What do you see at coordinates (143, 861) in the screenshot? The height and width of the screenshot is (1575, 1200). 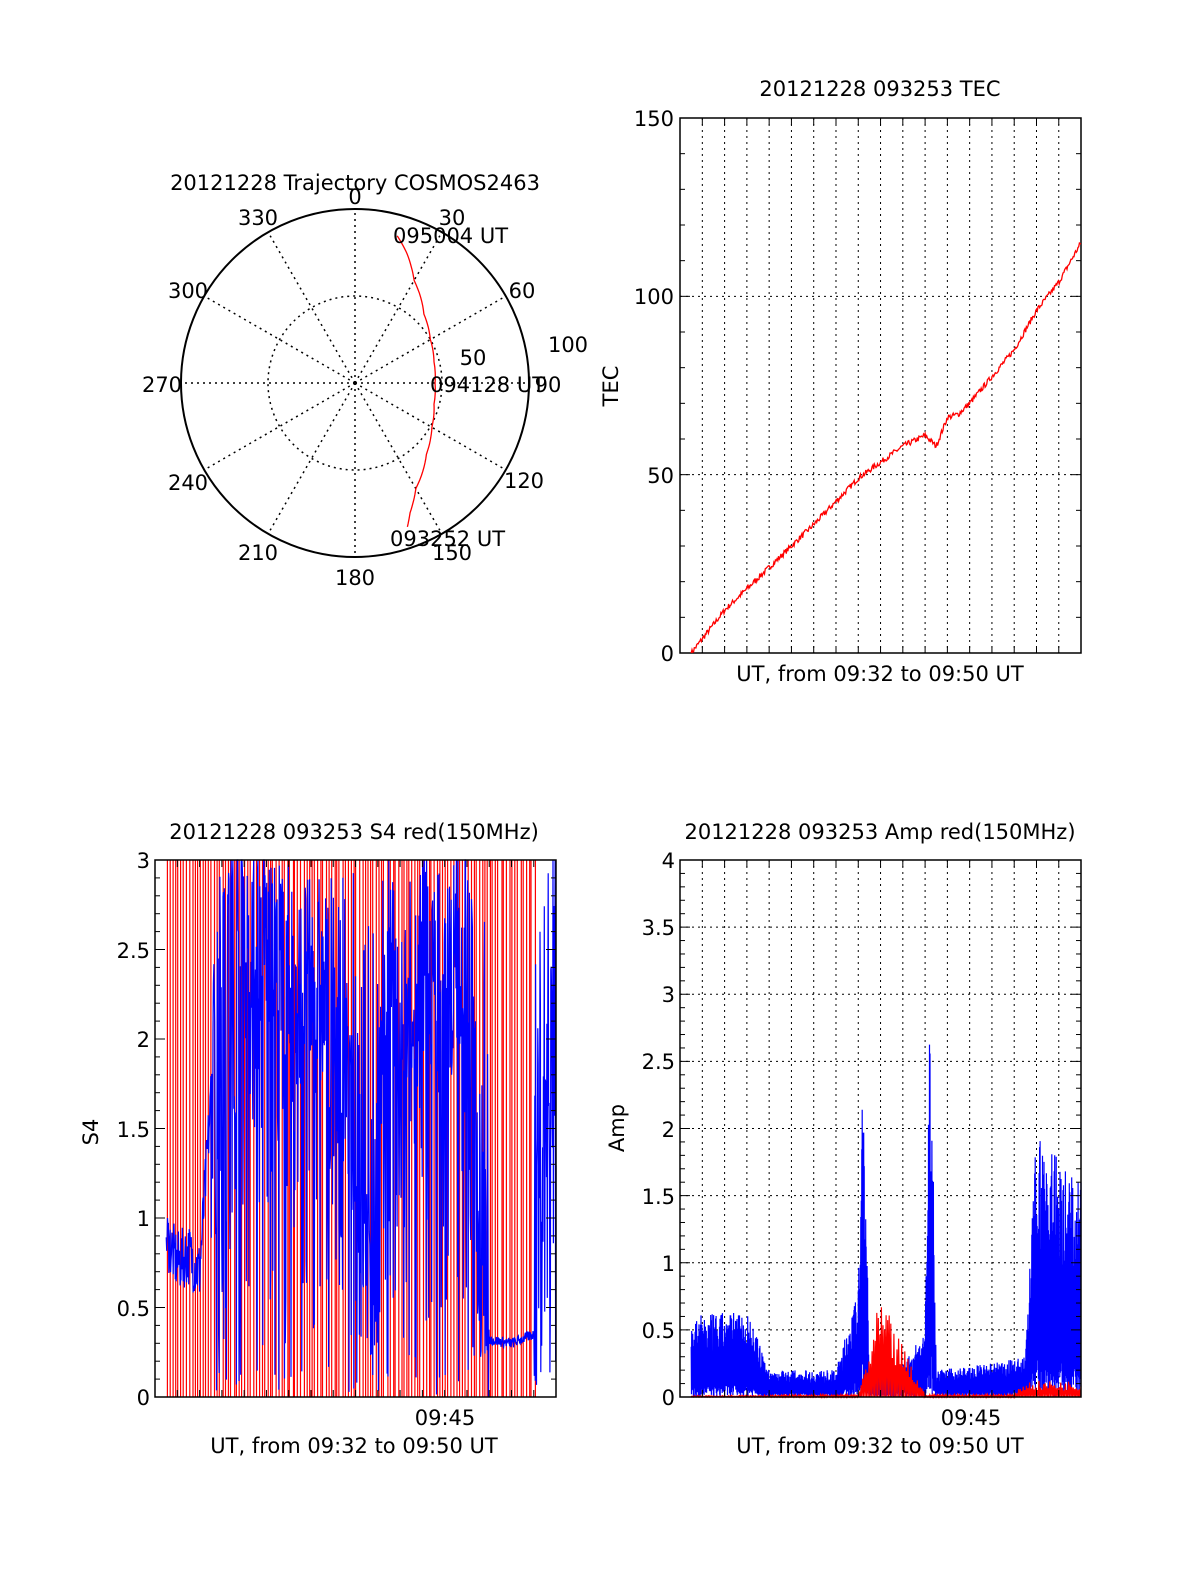 I see `s4-ytick-3: 3` at bounding box center [143, 861].